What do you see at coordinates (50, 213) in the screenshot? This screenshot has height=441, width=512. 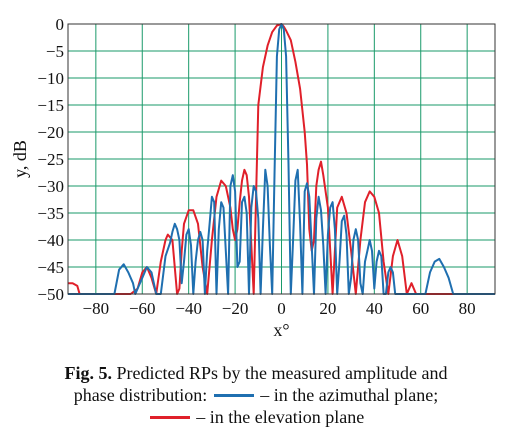 I see `y-tick-label: −35` at bounding box center [50, 213].